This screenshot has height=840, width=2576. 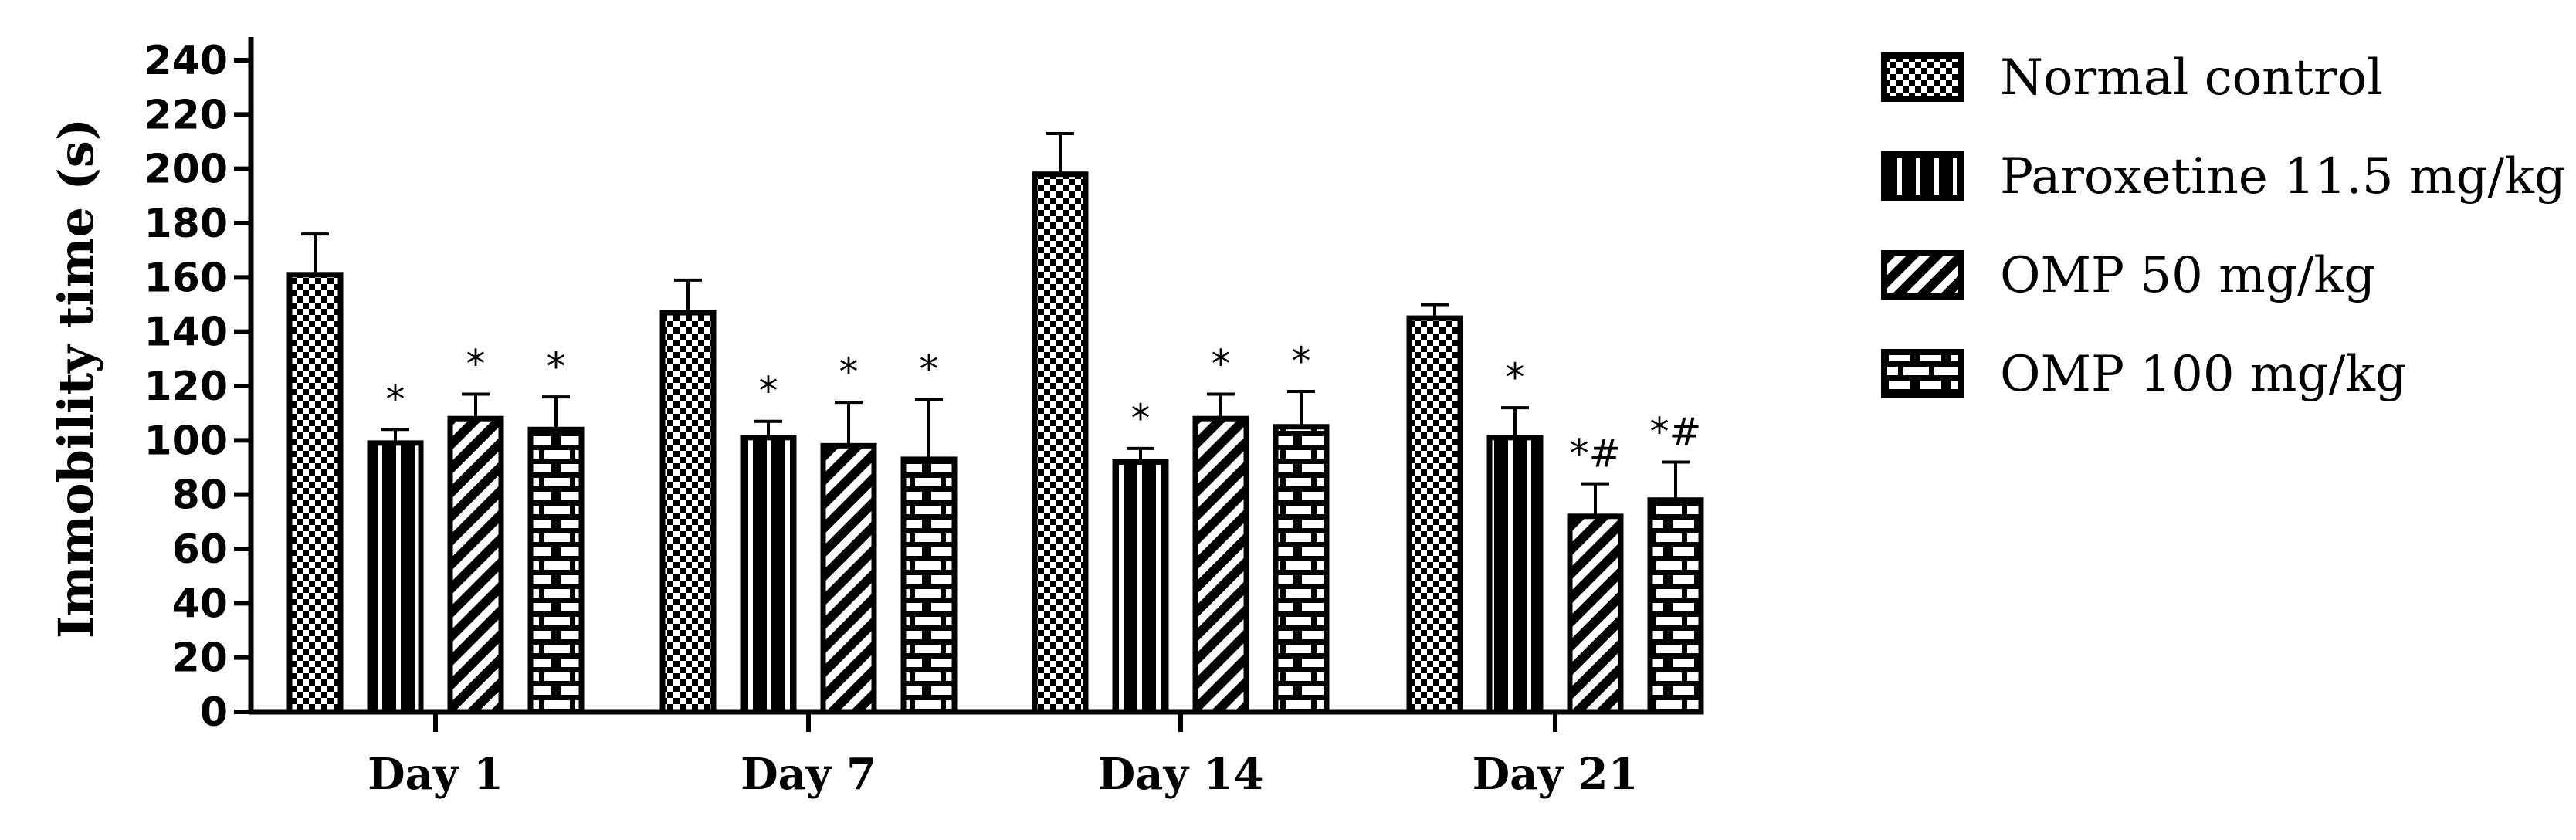 I want to click on x-axis: Day 1 Day 7 Day 14 Day 21, so click(x=973, y=754).